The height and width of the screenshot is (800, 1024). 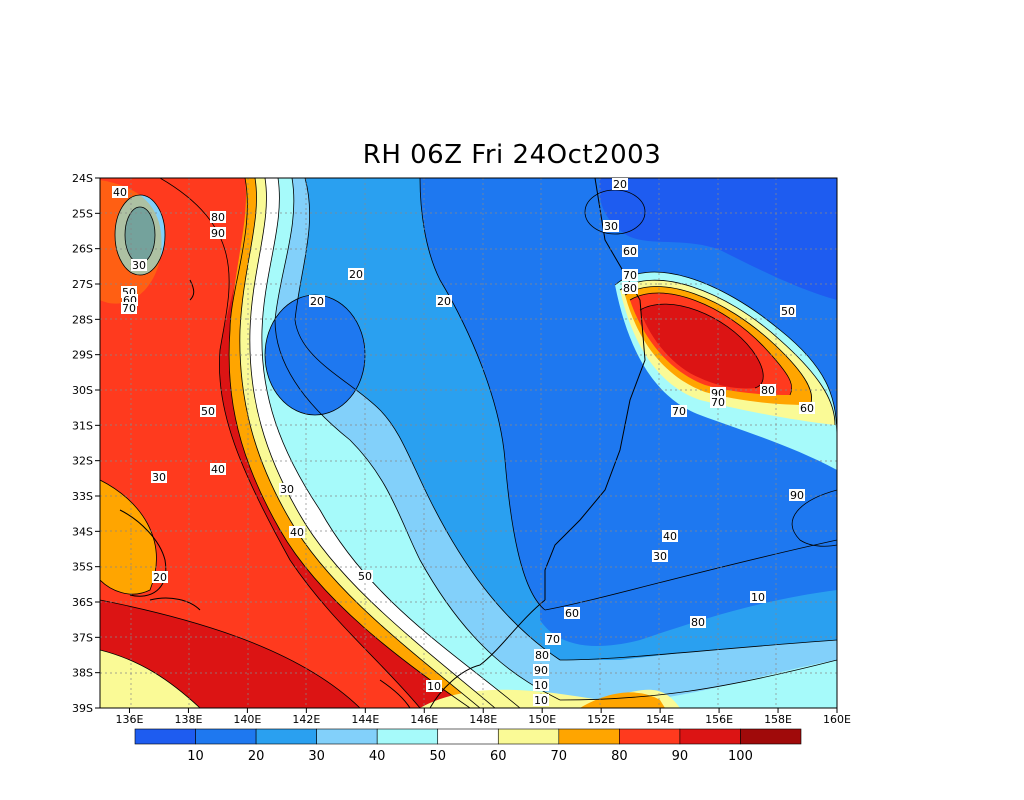 I want to click on lat-tick-label: 33S, so click(x=82, y=496).